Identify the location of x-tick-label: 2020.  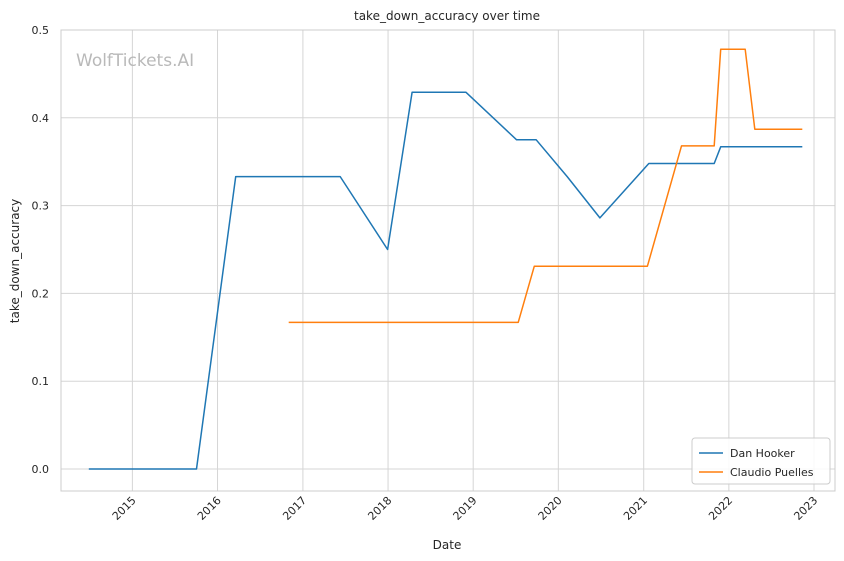
(550, 508).